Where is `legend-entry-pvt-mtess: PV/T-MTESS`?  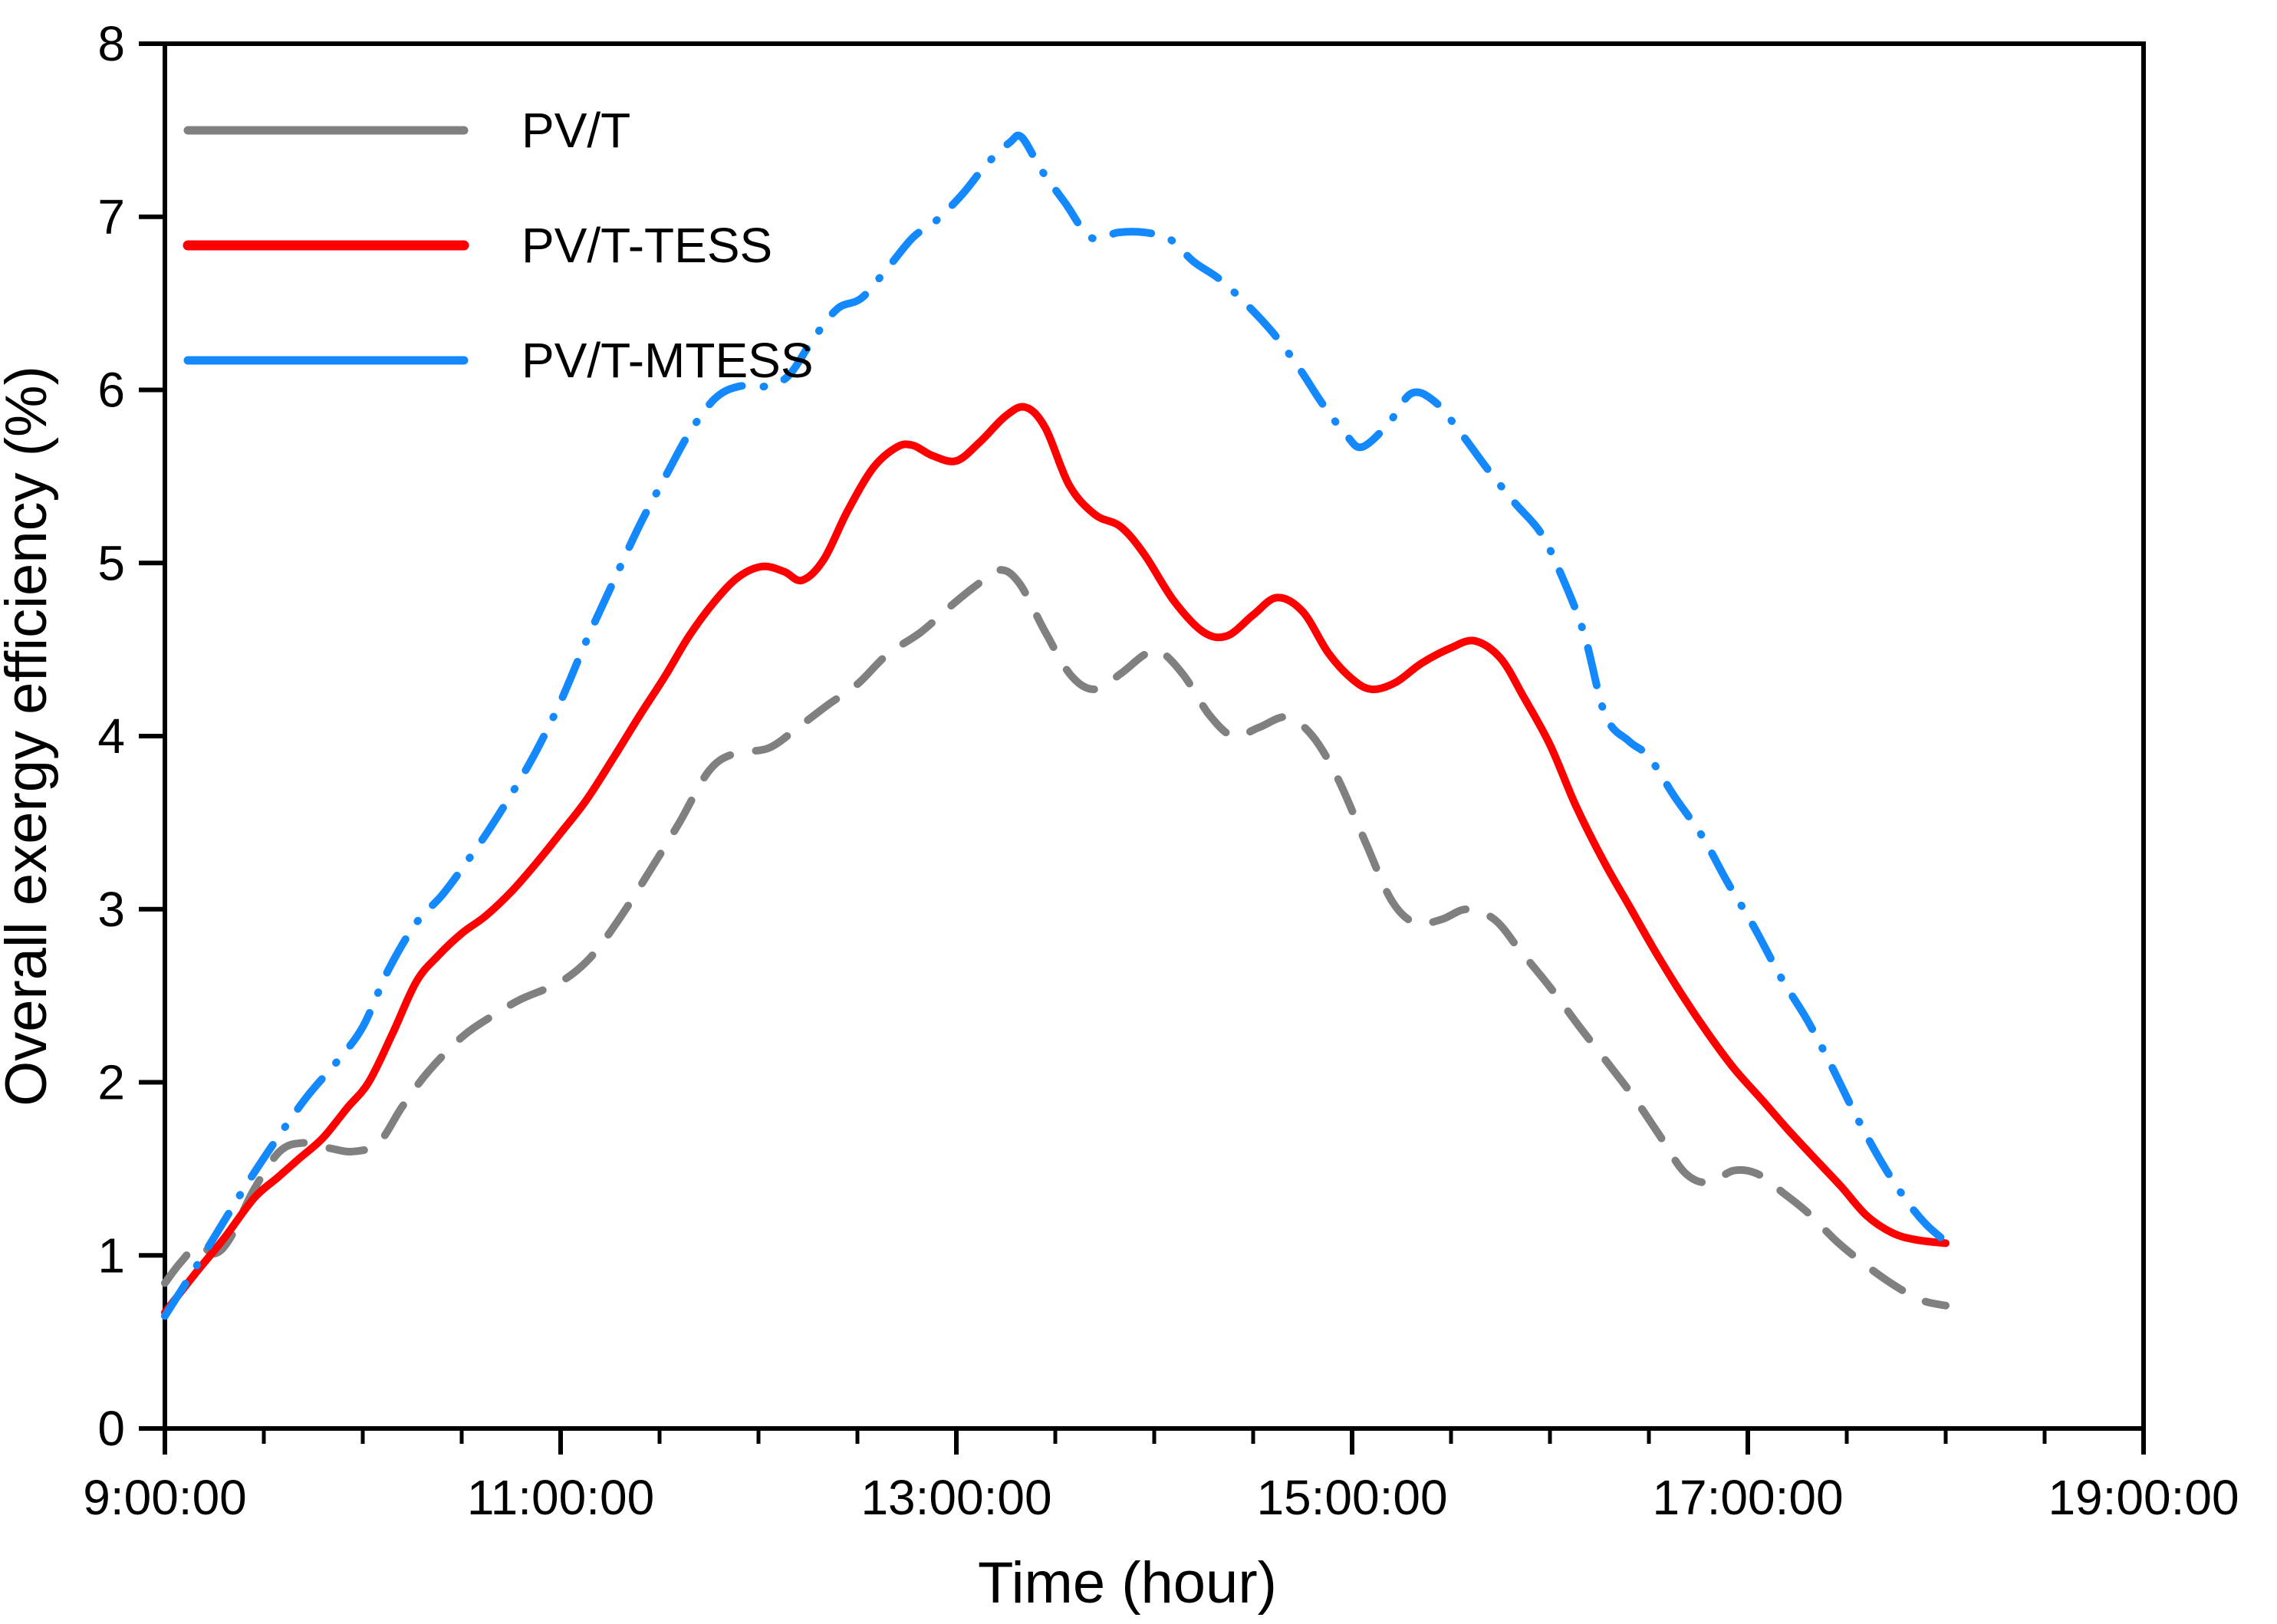
legend-entry-pvt-mtess: PV/T-MTESS is located at coordinates (498, 360).